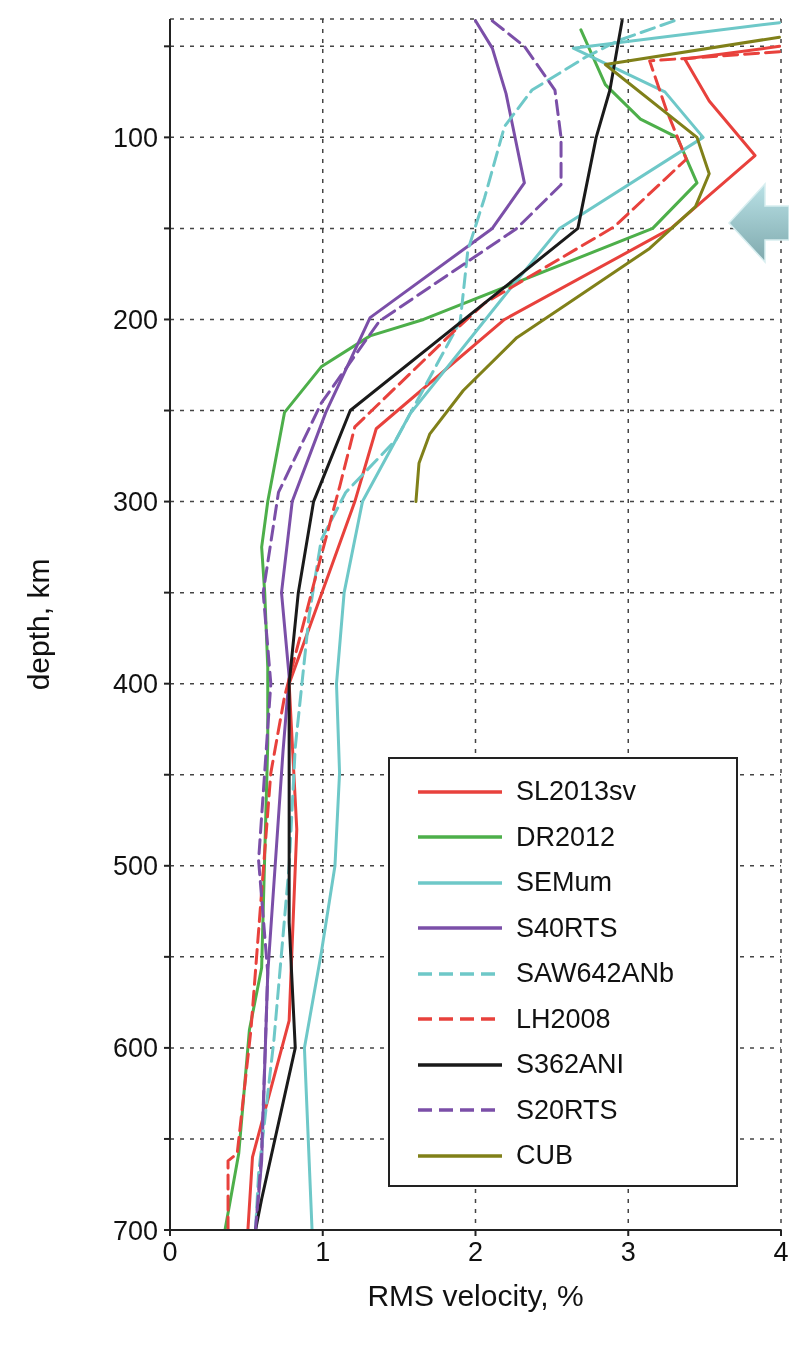  I want to click on x-tick-label: 0, so click(170, 1252).